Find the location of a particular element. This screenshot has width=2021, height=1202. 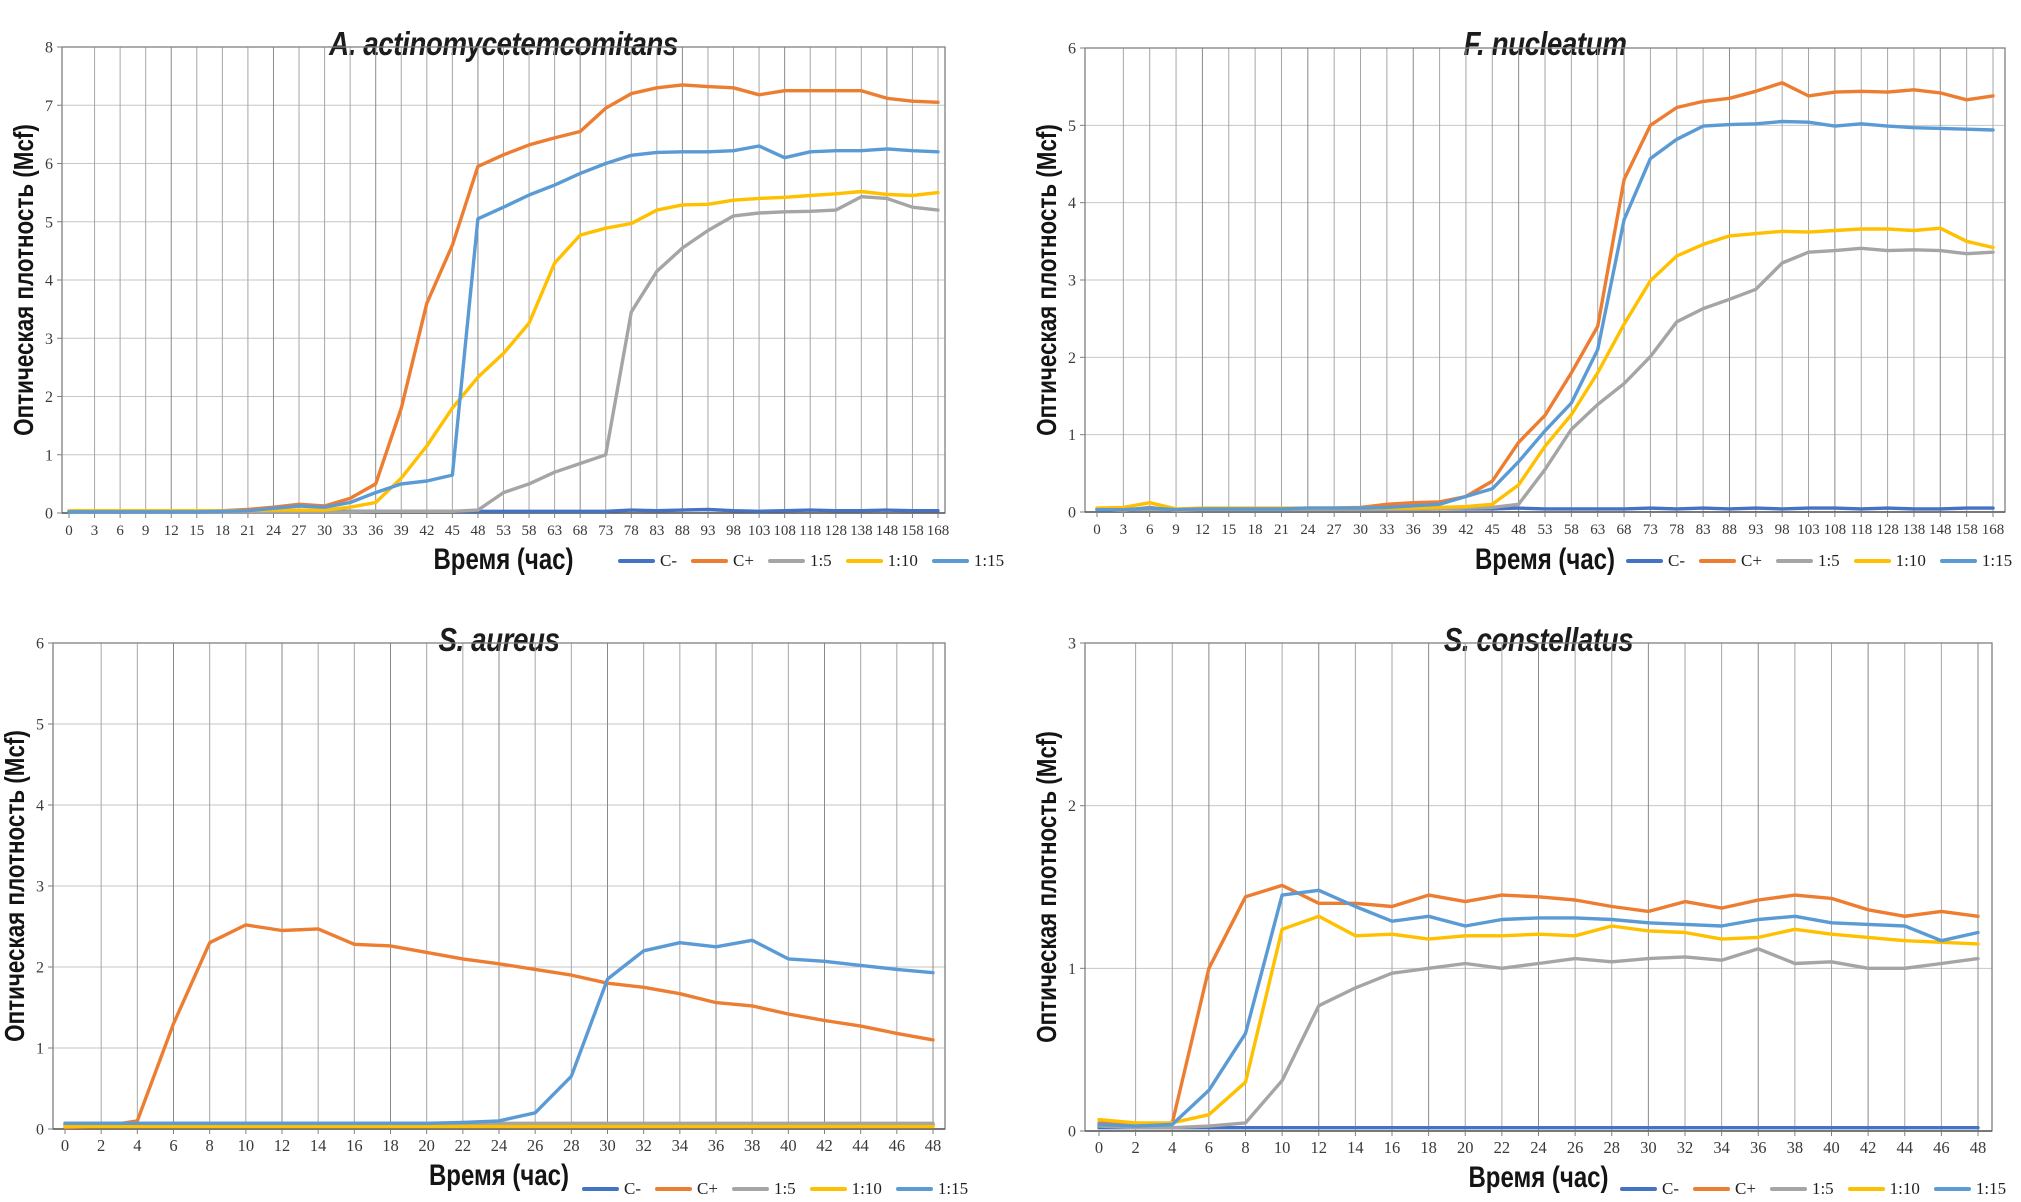

svg-text: 158 is located at coordinates (912, 531).